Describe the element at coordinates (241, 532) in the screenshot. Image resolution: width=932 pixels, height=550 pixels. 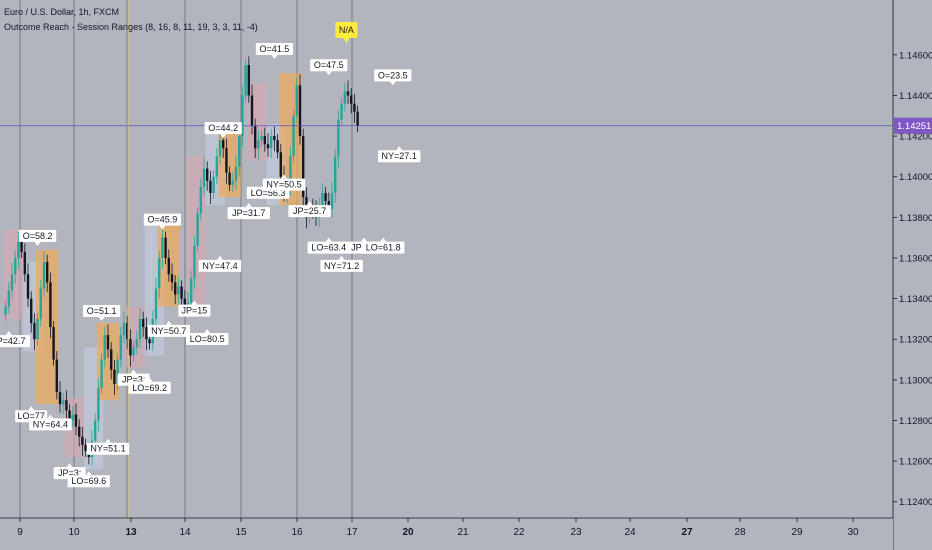
I see `time-tick-label: 15` at that location.